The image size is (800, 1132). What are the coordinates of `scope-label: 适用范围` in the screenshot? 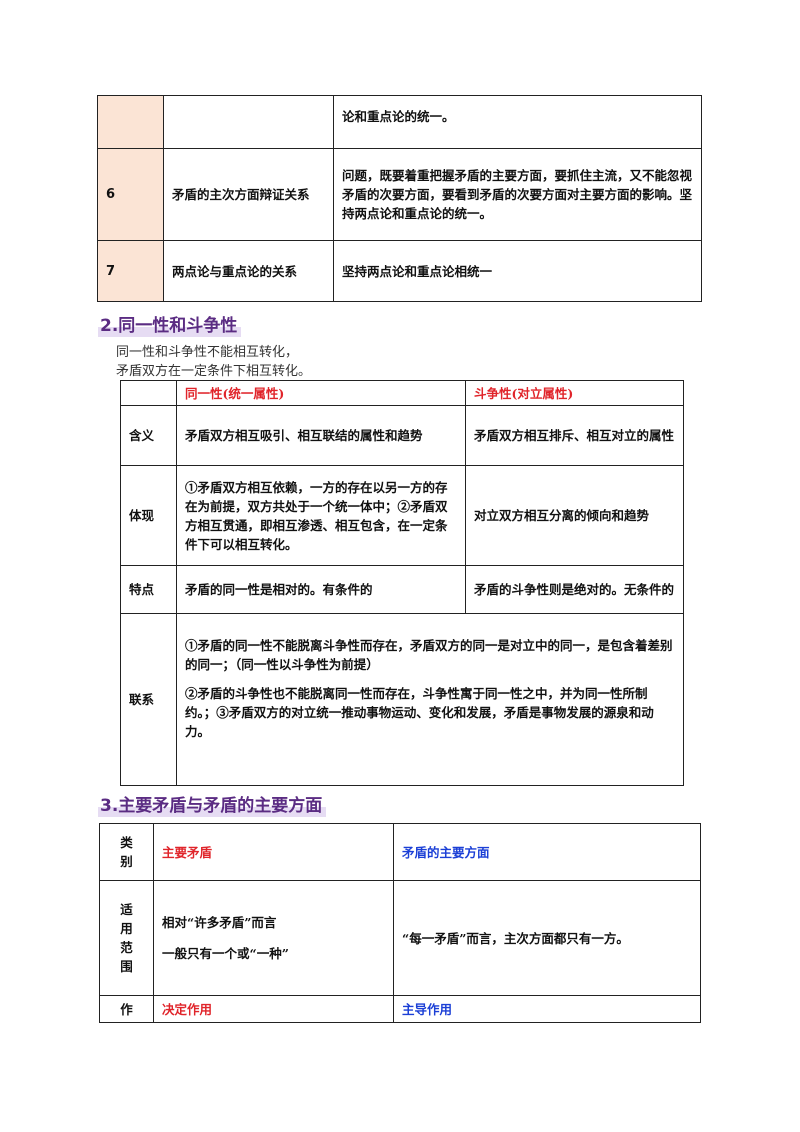 It's located at (126, 938).